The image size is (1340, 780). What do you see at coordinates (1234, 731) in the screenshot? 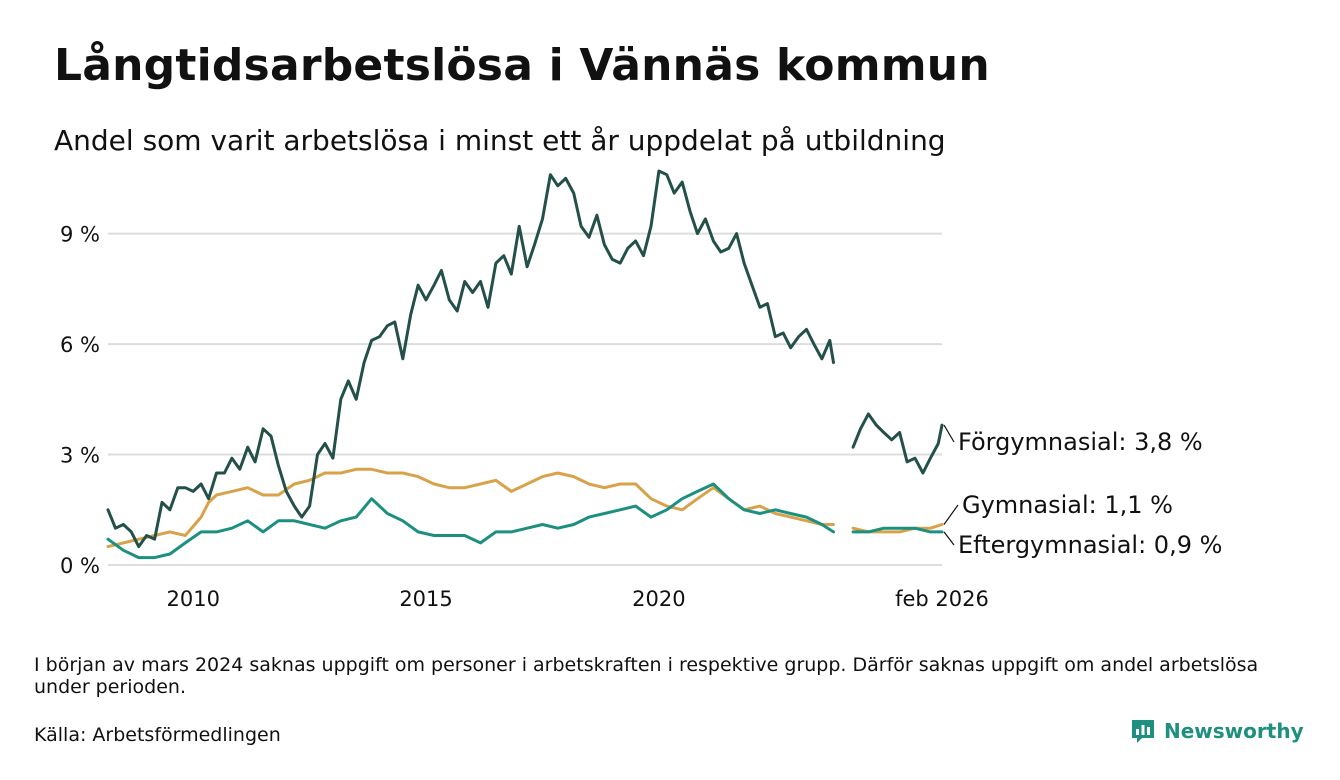
I see `brand-name: Newsworthy` at bounding box center [1234, 731].